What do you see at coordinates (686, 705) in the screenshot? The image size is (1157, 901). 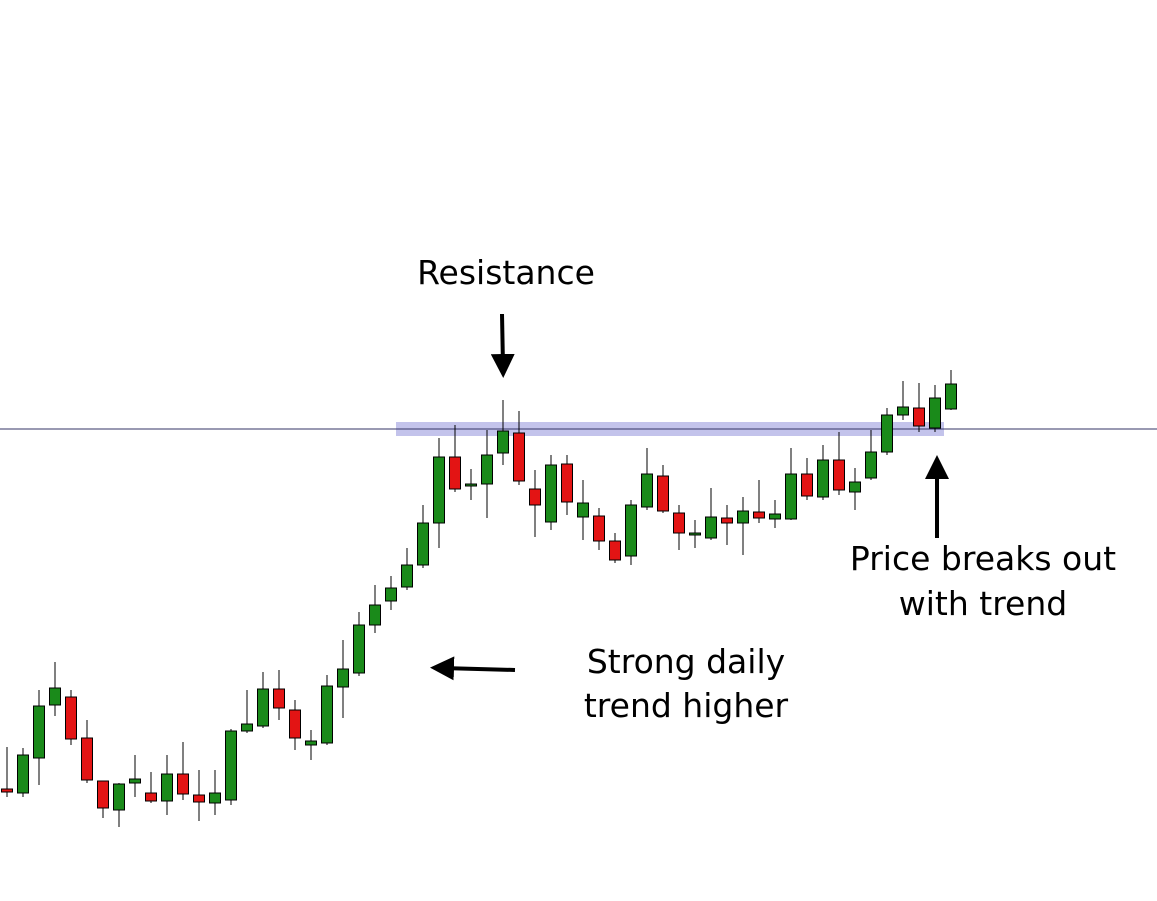 I see `annotation: trend higher` at bounding box center [686, 705].